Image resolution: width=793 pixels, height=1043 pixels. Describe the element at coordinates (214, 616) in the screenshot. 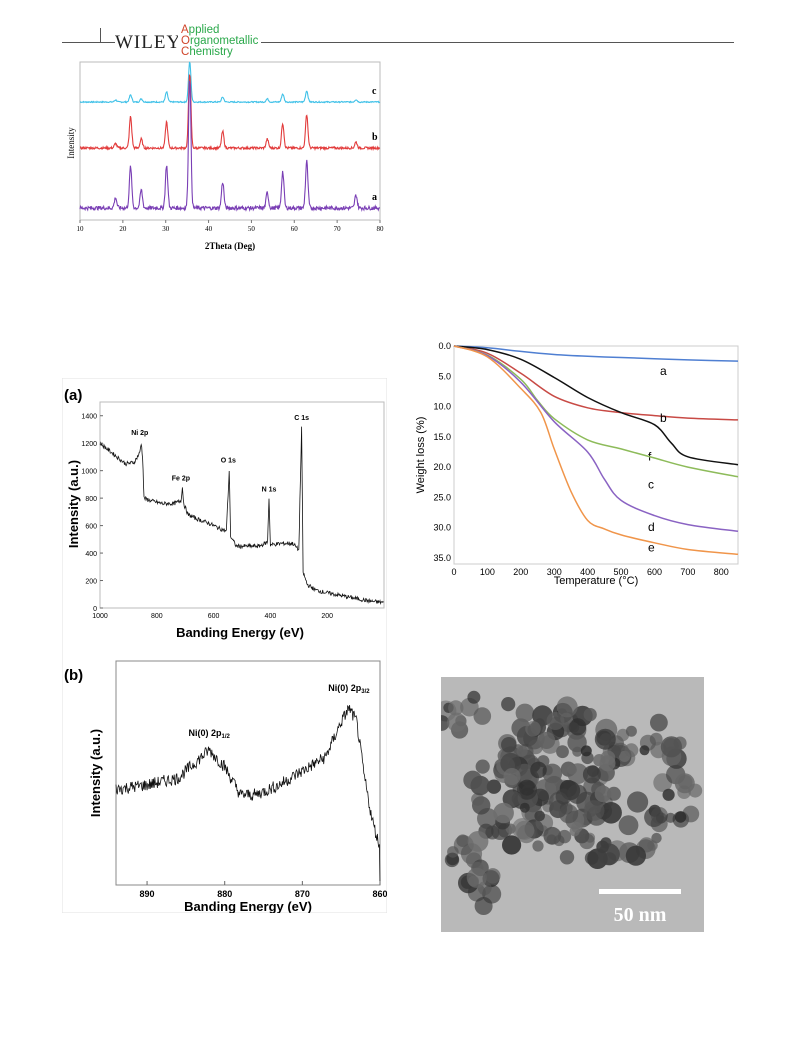

I see `xps-a-x-tick: 600` at that location.